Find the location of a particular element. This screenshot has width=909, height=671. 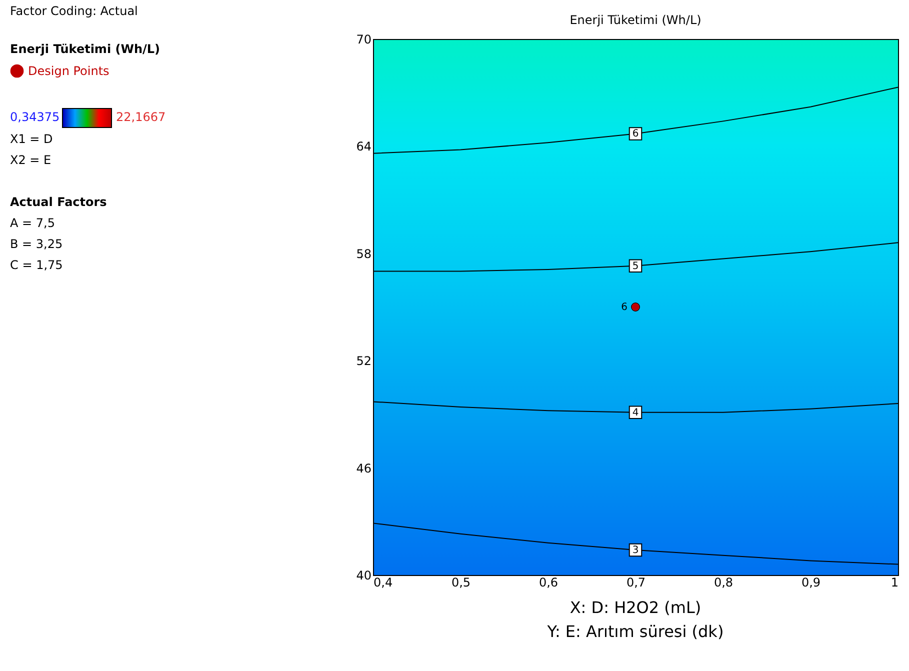

y-tick-label: 70 is located at coordinates (364, 39).